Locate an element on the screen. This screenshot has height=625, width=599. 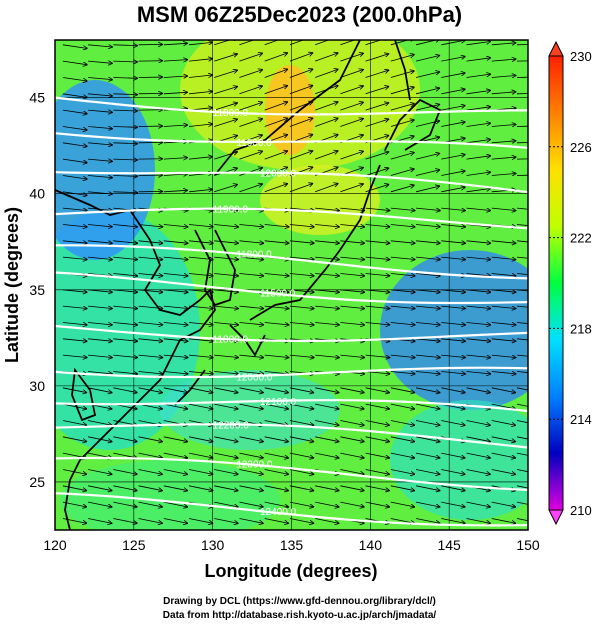
contour-label: 12400.0 is located at coordinates (278, 512).